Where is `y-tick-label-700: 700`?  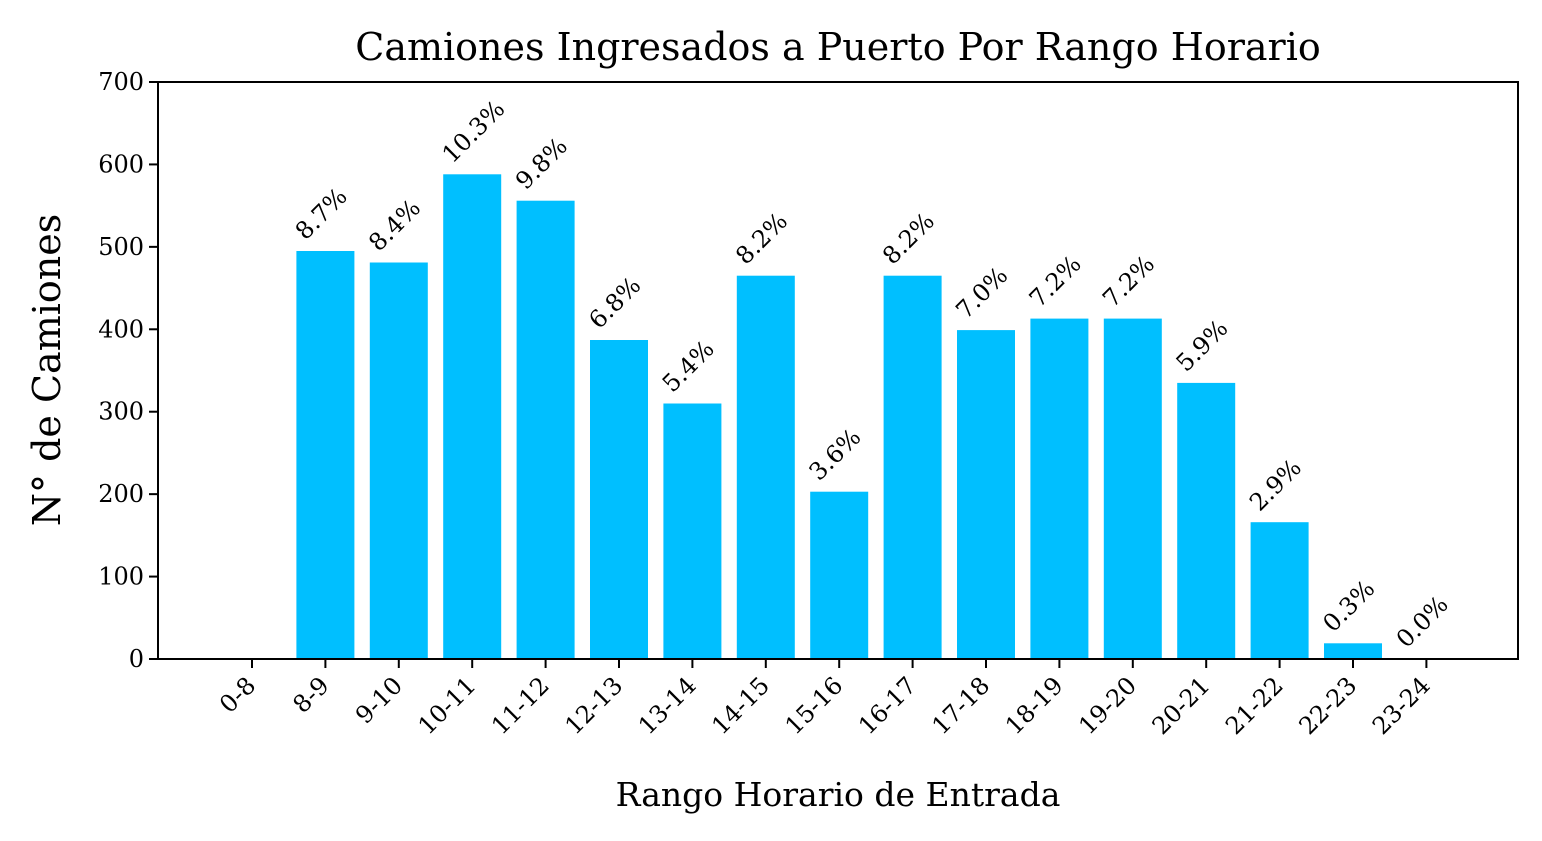 y-tick-label-700: 700 is located at coordinates (121, 82).